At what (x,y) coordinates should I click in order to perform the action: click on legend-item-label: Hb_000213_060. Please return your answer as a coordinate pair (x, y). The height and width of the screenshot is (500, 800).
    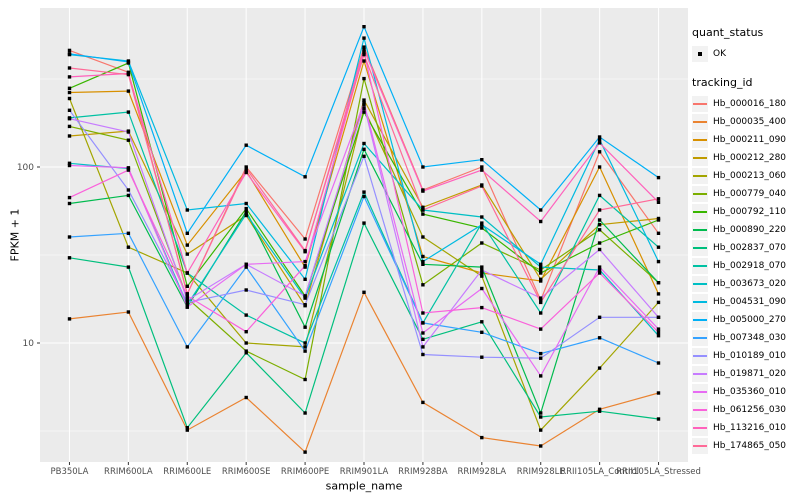
    Looking at the image, I should click on (750, 176).